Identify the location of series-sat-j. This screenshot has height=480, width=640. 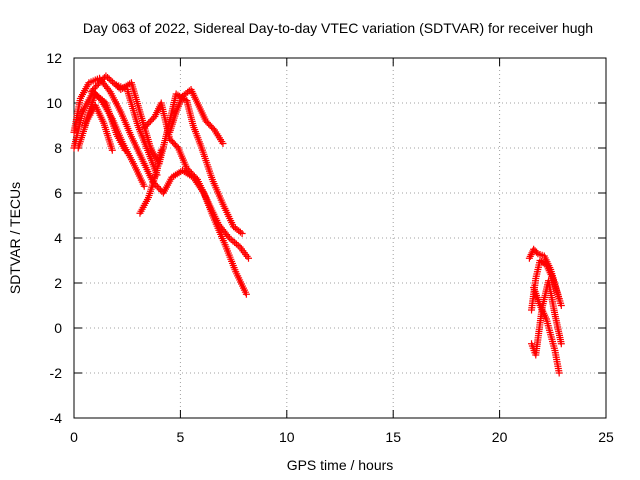
(214, 167).